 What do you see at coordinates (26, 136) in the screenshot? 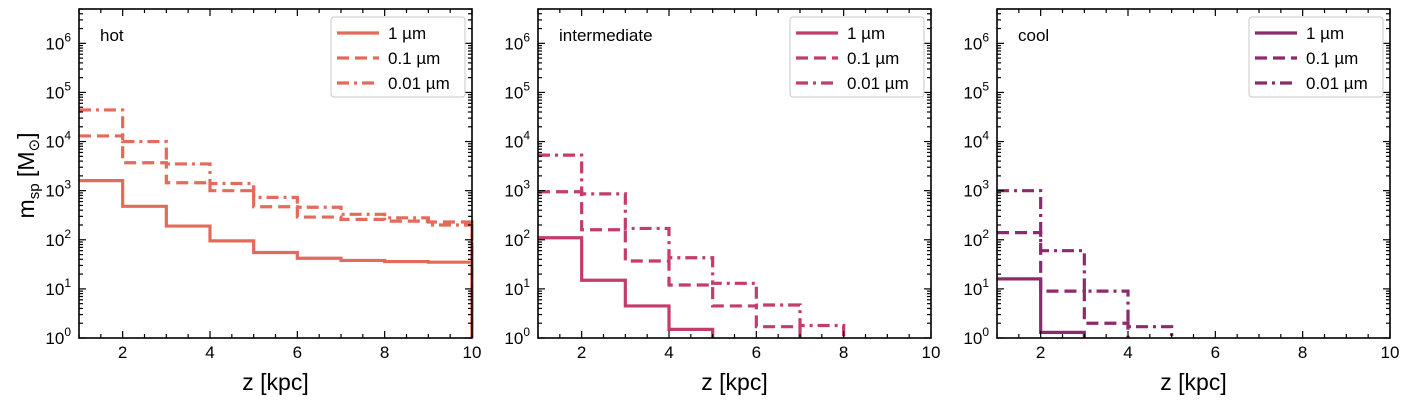
I see `y-axis-label-close: ]` at bounding box center [26, 136].